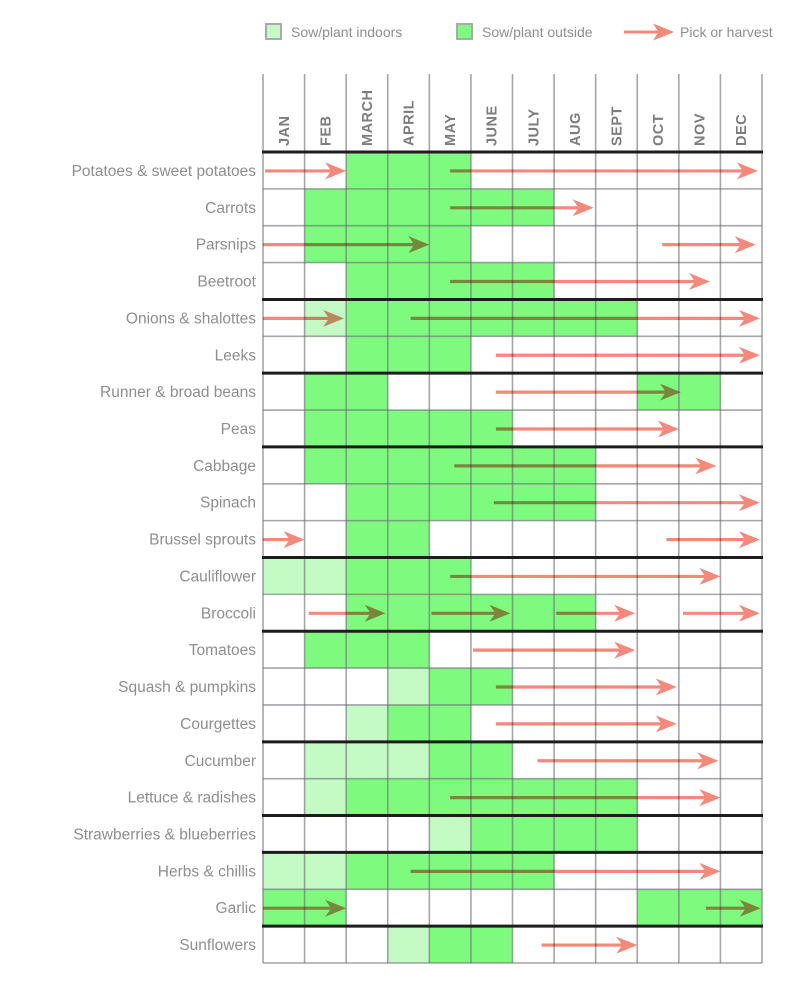 This screenshot has width=800, height=994. What do you see at coordinates (226, 282) in the screenshot?
I see `row-label: Beetroot` at bounding box center [226, 282].